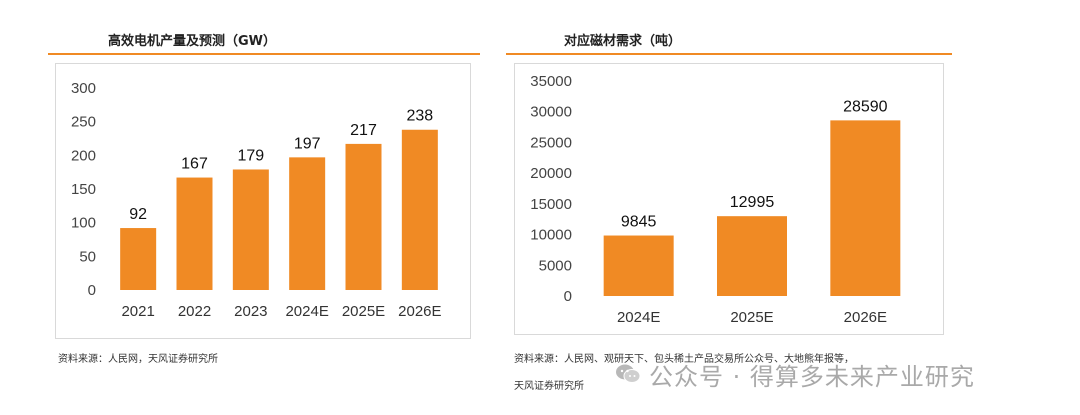  Describe the element at coordinates (752, 256) in the screenshot. I see `right-bar-2025e` at that location.